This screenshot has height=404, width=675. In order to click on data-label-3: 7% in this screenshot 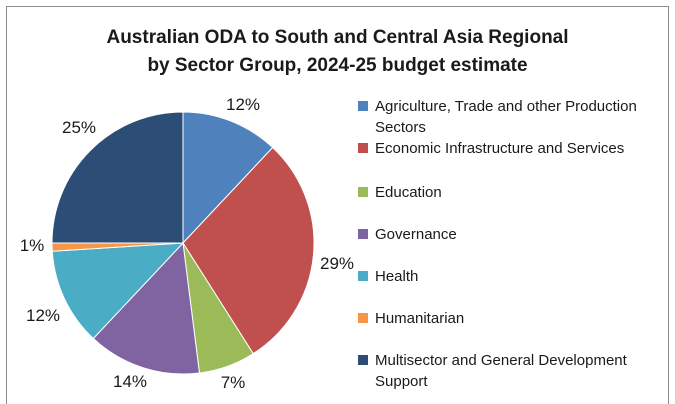, I will do `click(233, 382)`.